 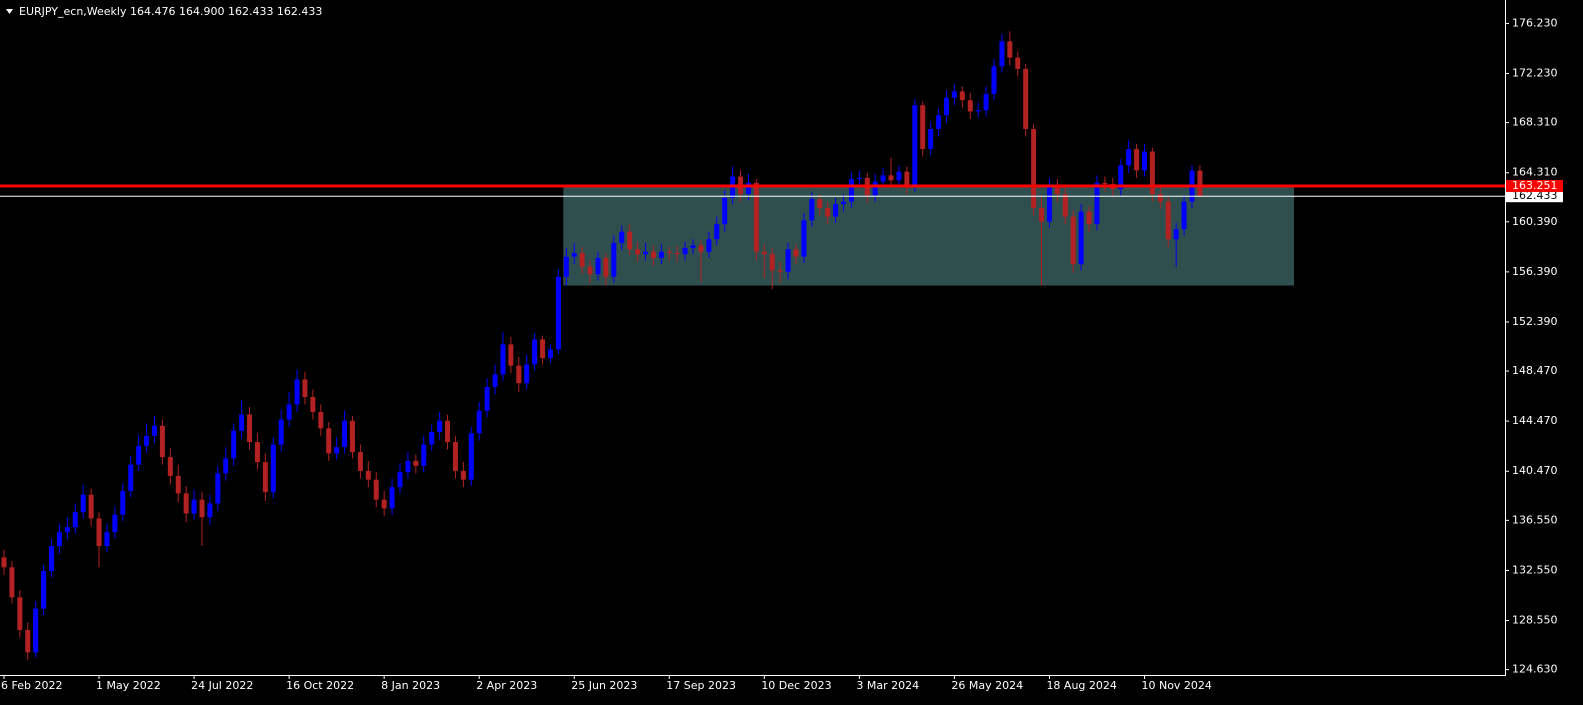 I want to click on y-tick-label: 140.470, so click(x=1535, y=470).